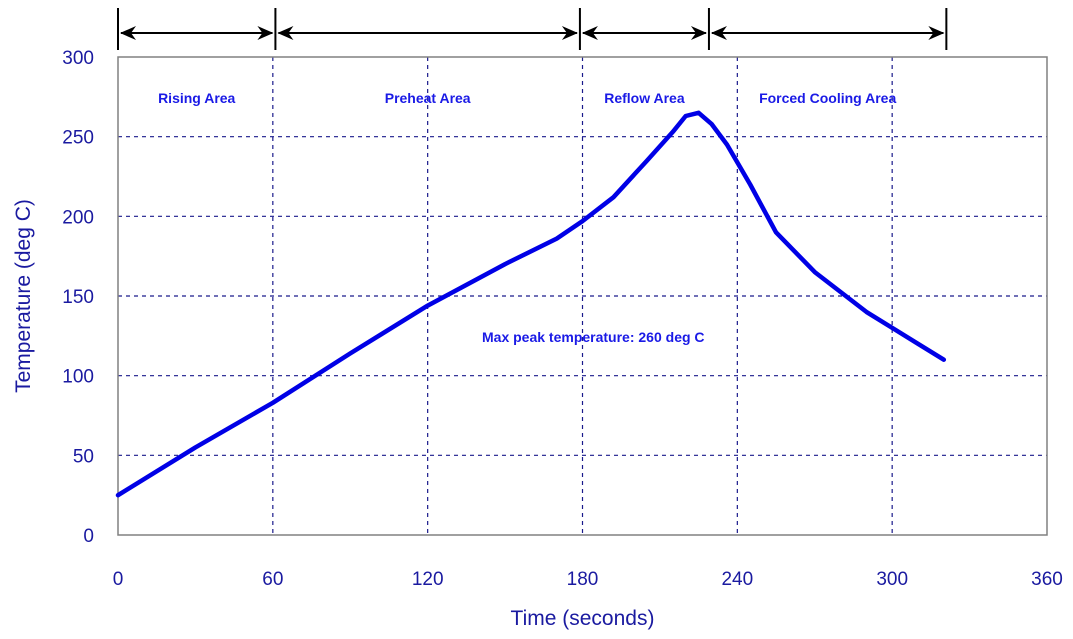 The image size is (1073, 639). I want to click on zone-label: Rising Area, so click(196, 98).